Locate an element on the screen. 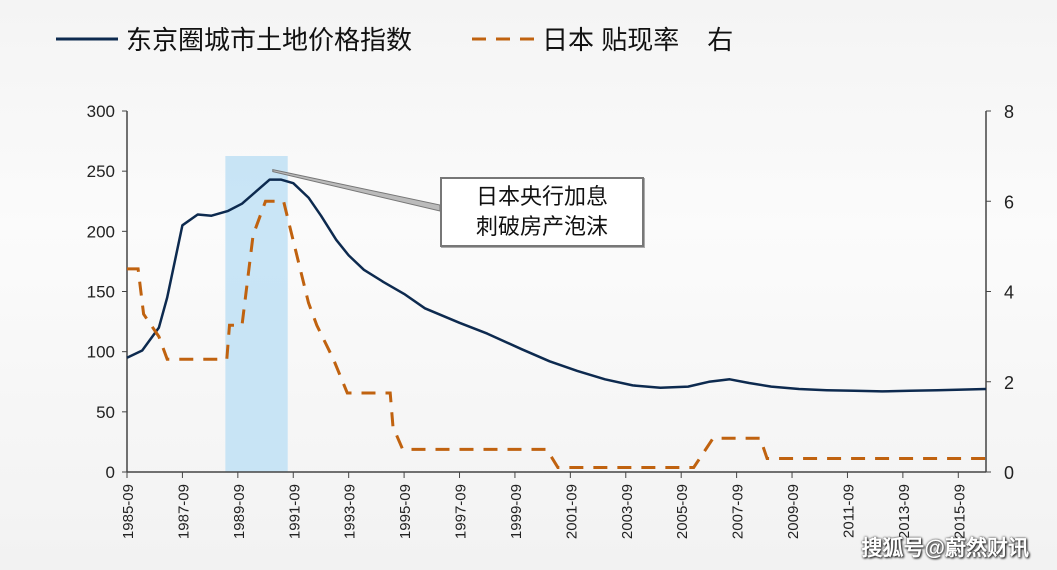 Image resolution: width=1057 pixels, height=570 pixels. left-tick-label: 300 is located at coordinates (101, 111).